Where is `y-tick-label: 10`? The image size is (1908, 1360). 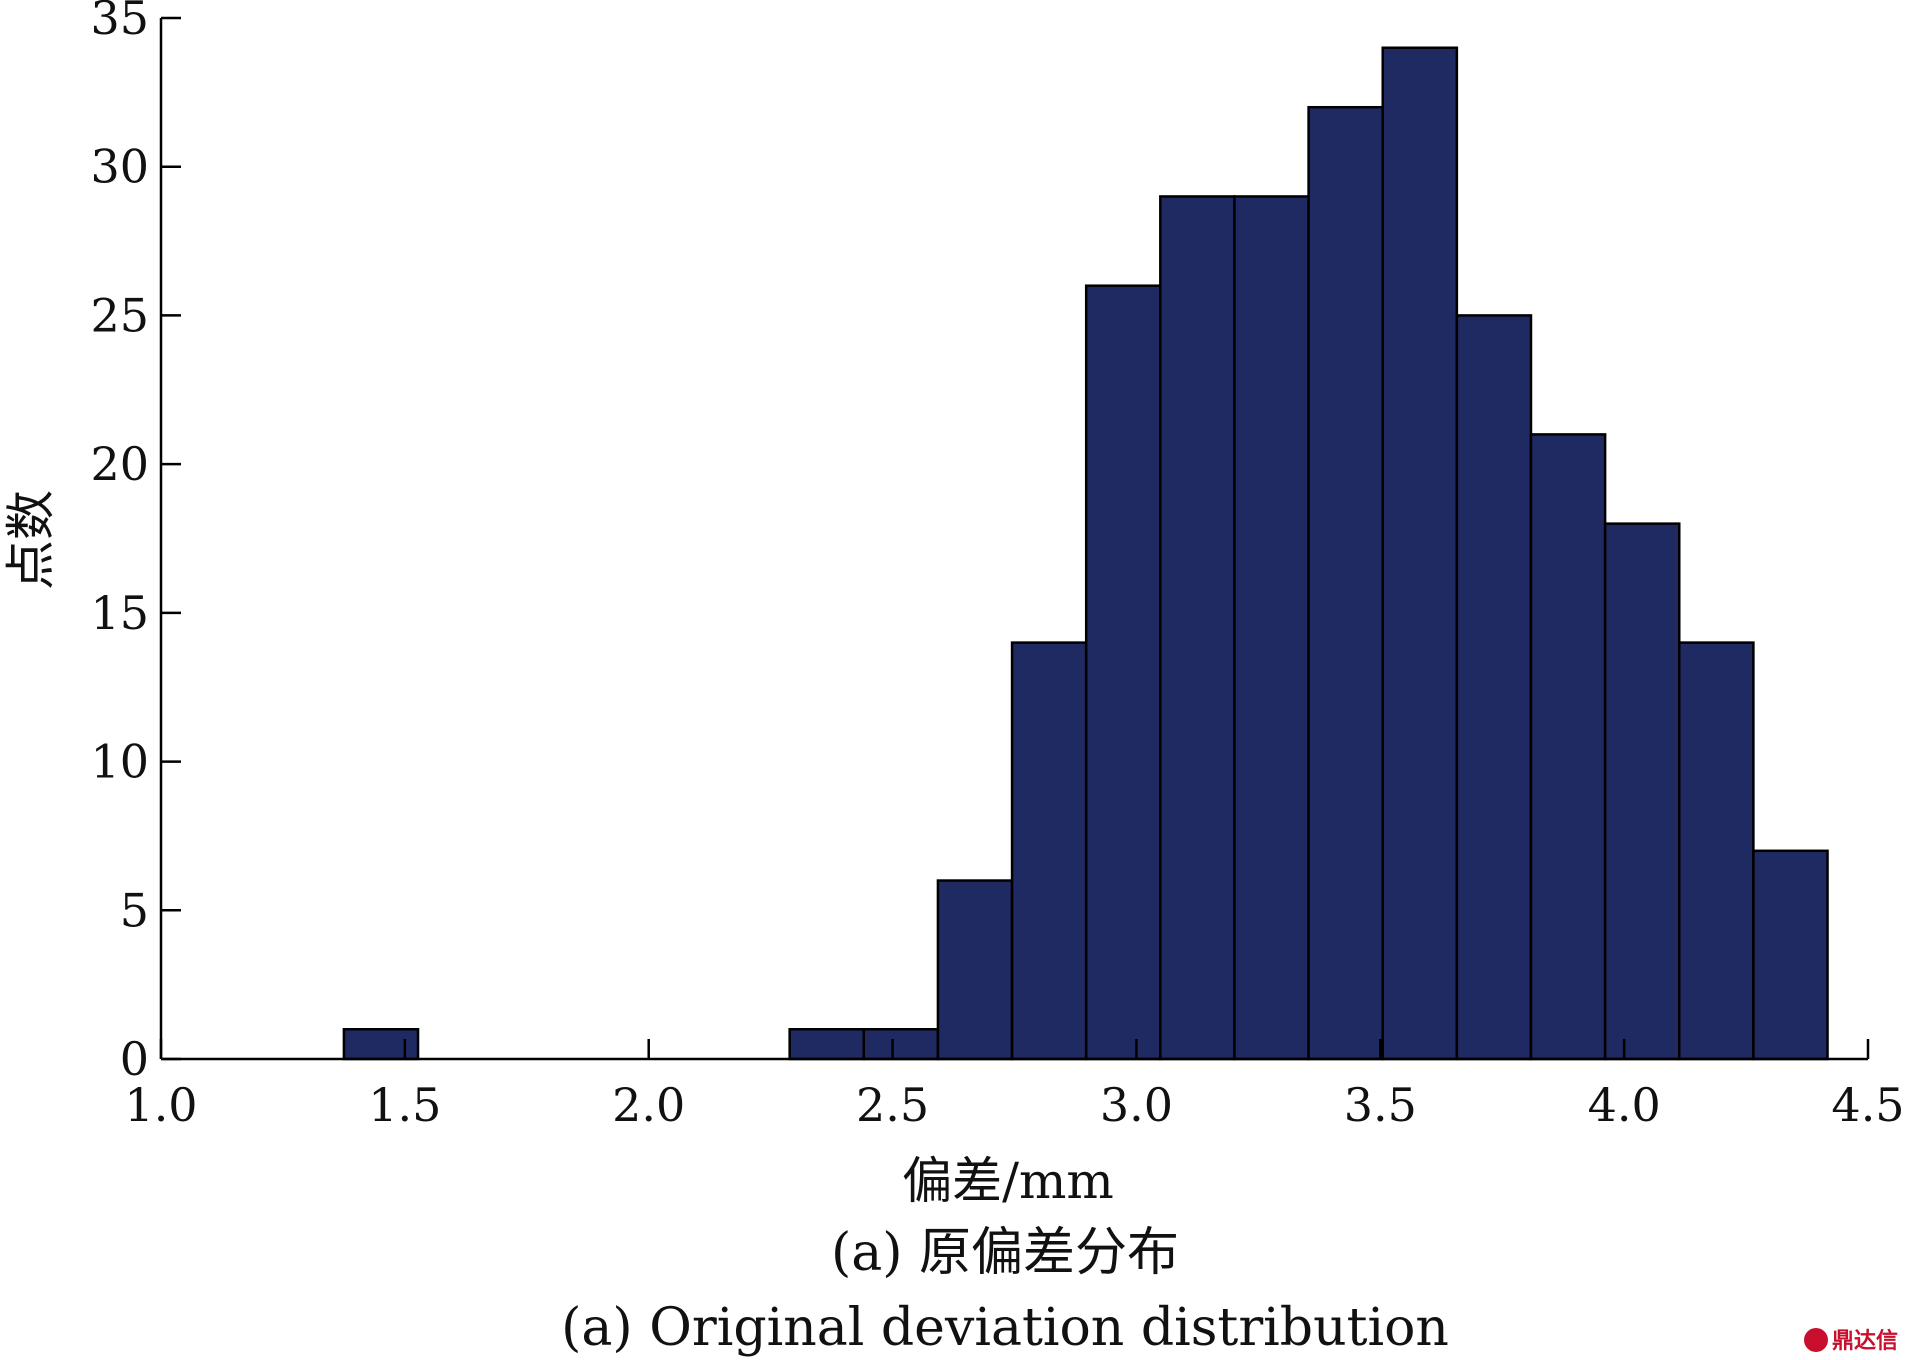 y-tick-label: 10 is located at coordinates (119, 762).